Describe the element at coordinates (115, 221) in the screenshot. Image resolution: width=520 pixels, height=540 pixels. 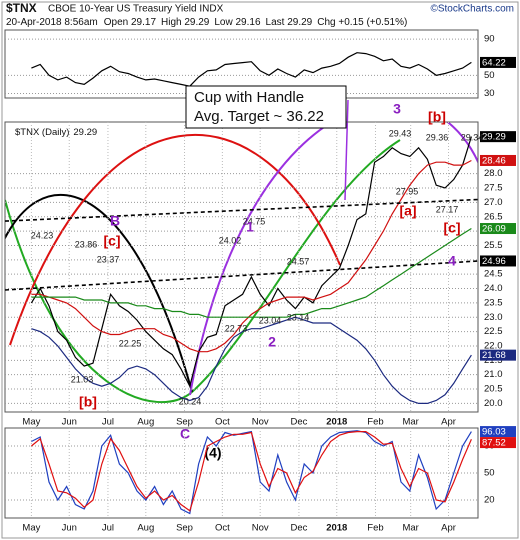
I see `annotation: B` at that location.